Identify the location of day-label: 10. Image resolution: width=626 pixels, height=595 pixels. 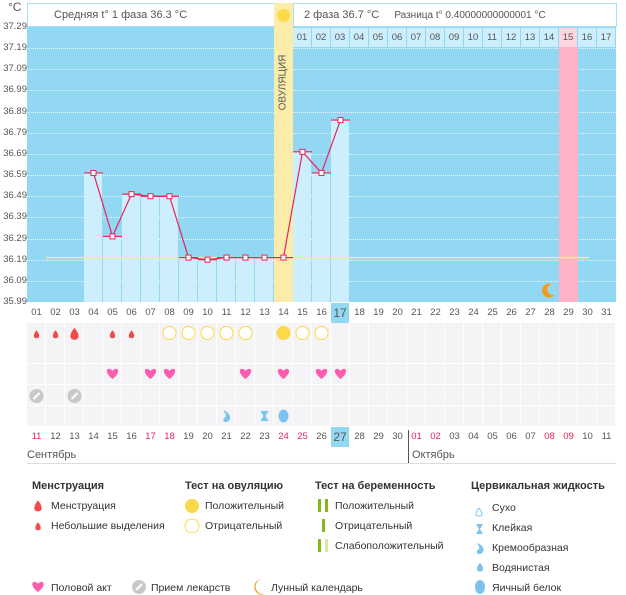
(207, 312).